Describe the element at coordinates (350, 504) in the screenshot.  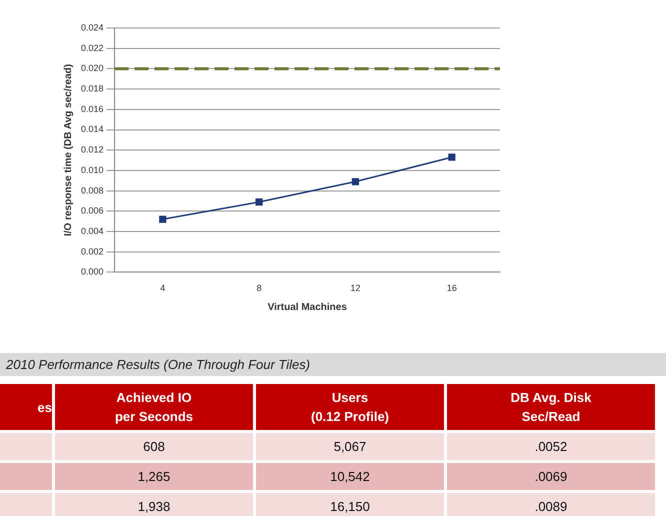
I see `text: 16,150` at that location.